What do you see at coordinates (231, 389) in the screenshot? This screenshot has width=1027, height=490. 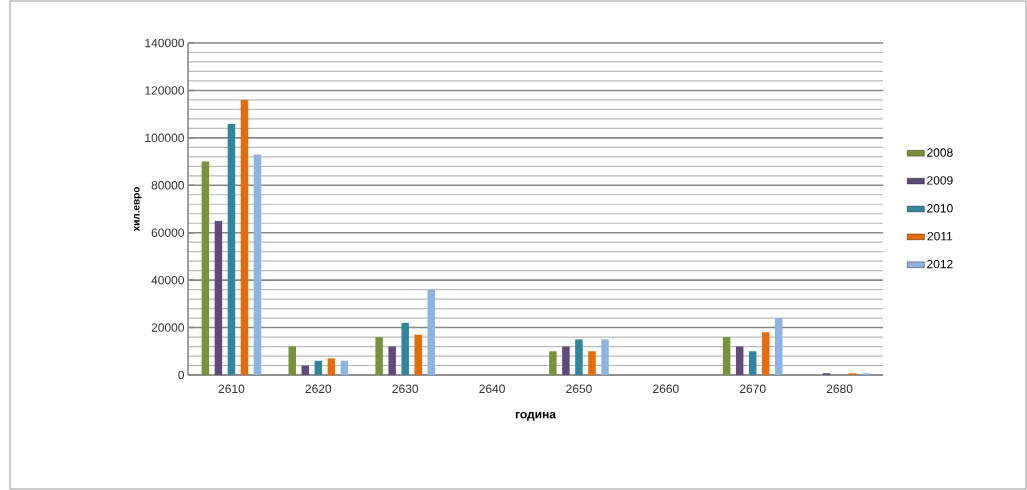 I see `x-tick-label: 2610` at bounding box center [231, 389].